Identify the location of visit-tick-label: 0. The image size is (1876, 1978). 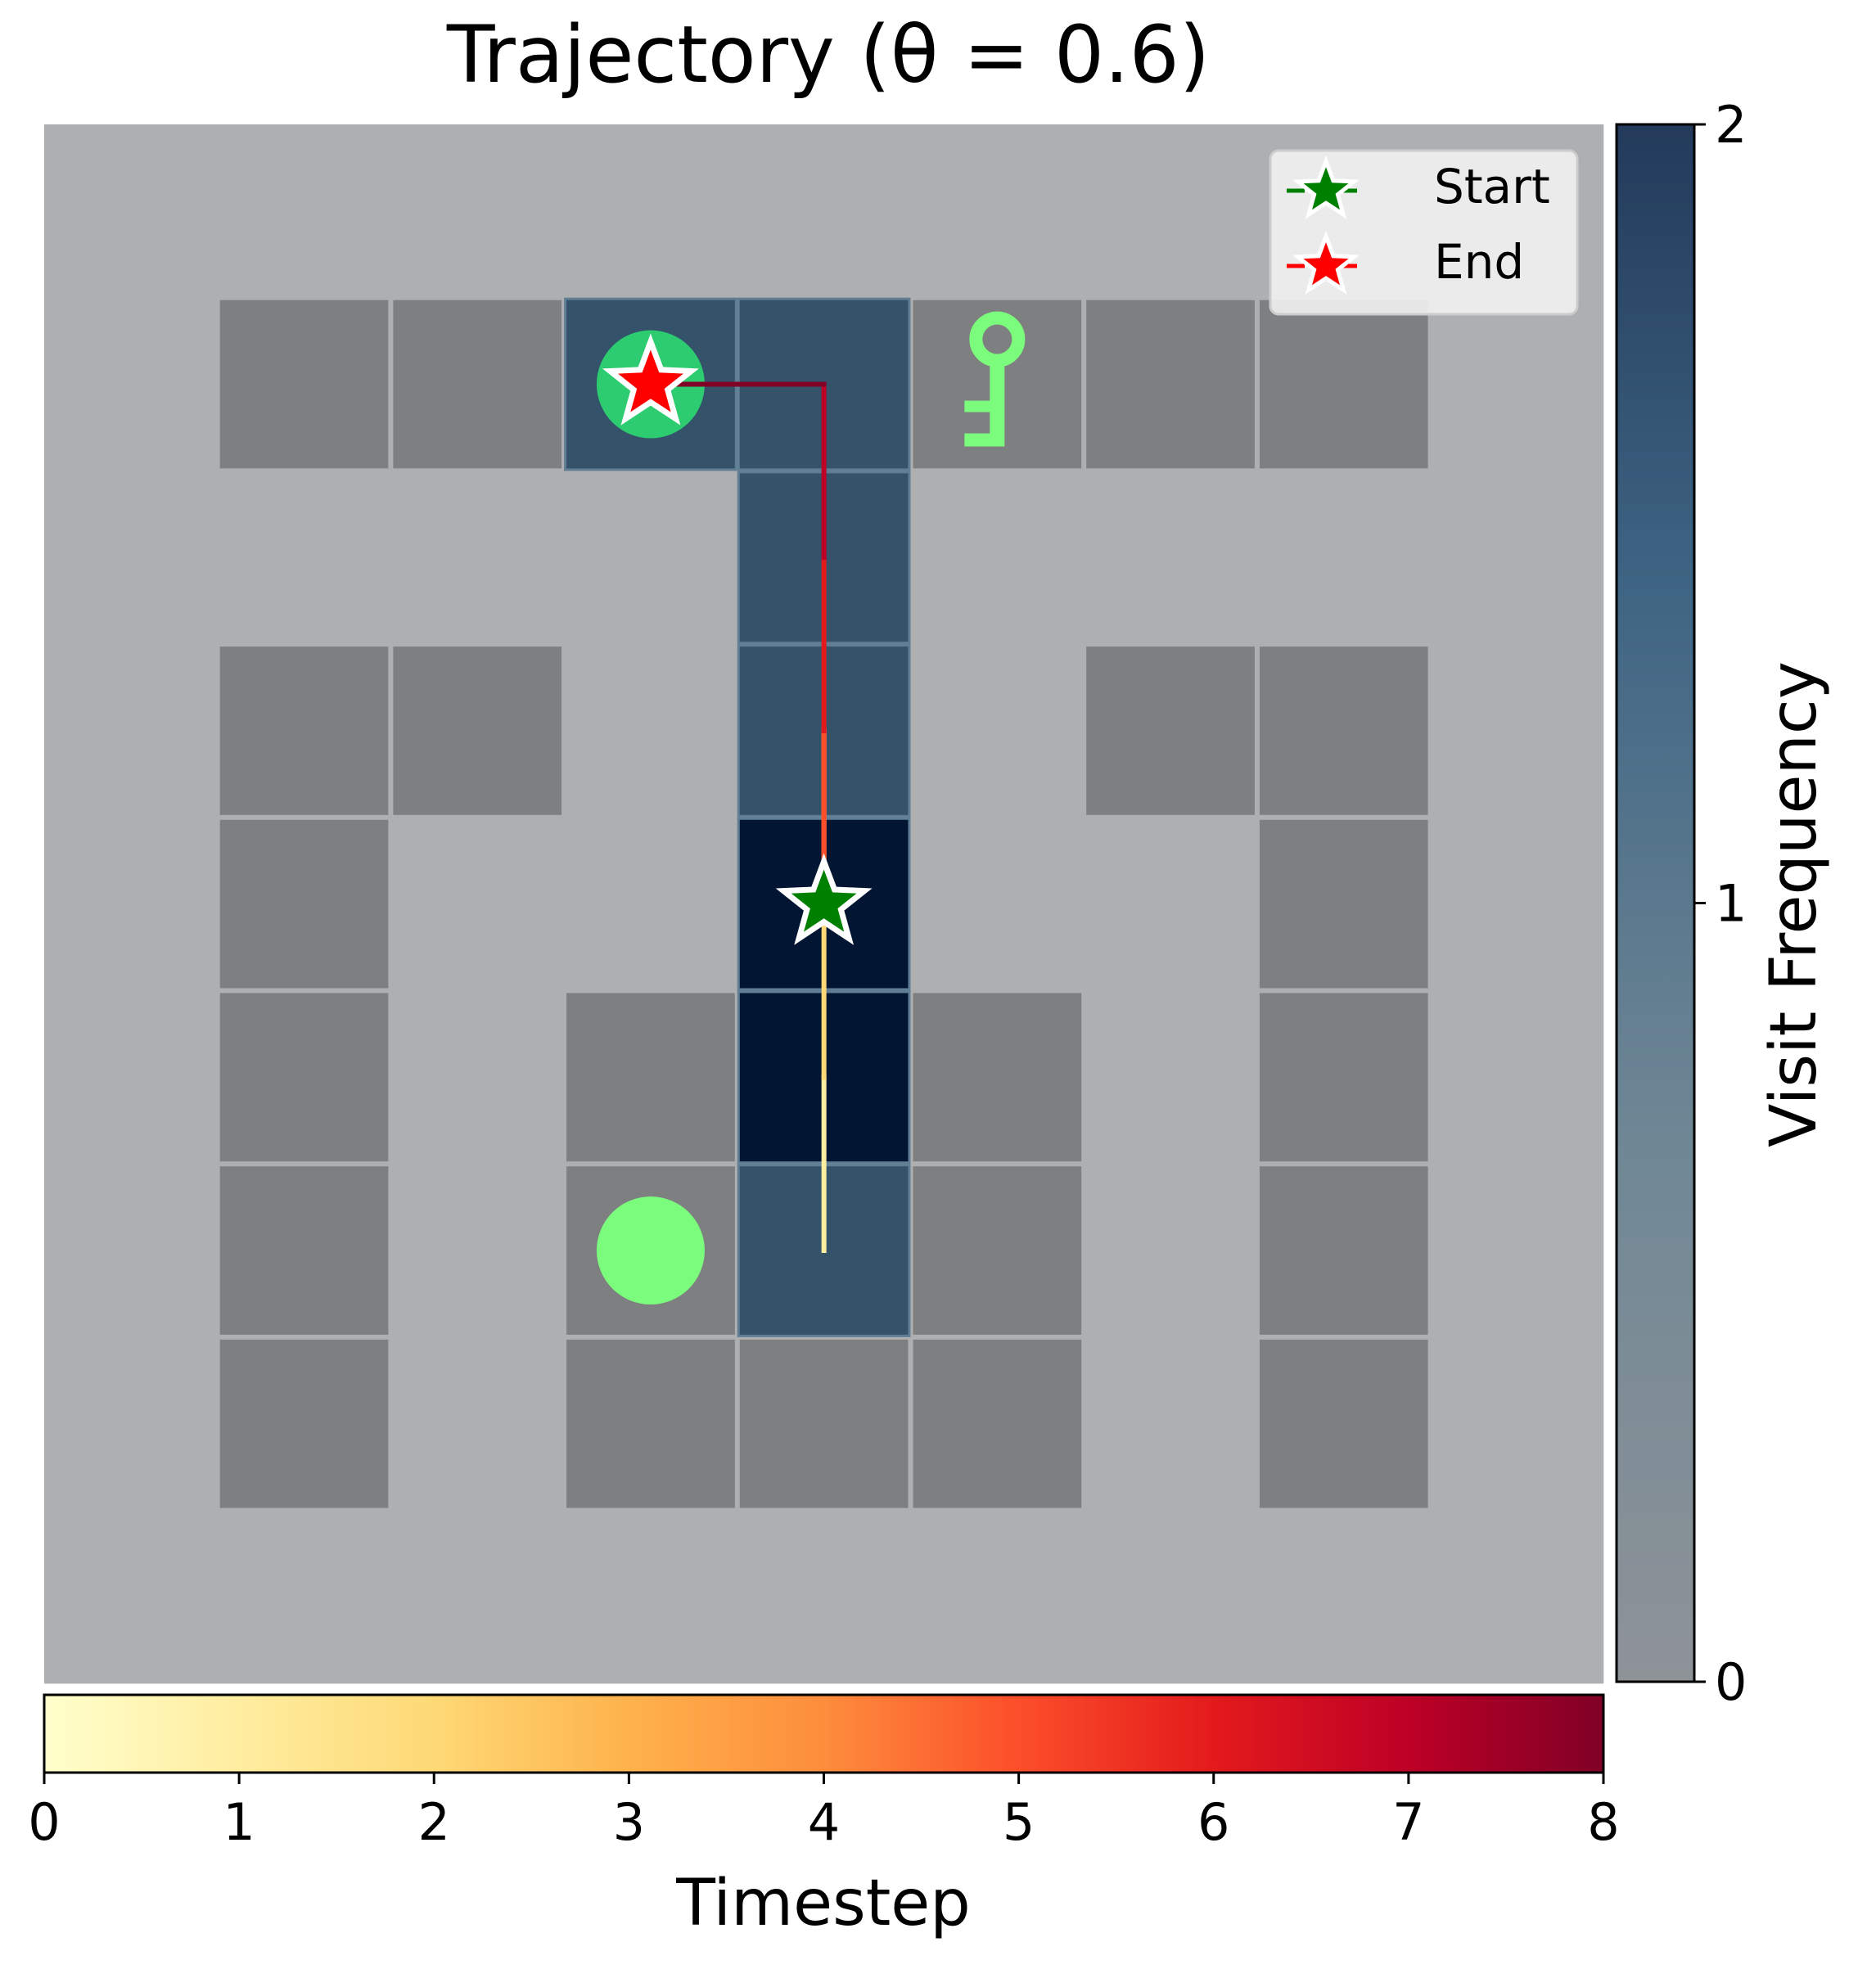
(1731, 1682).